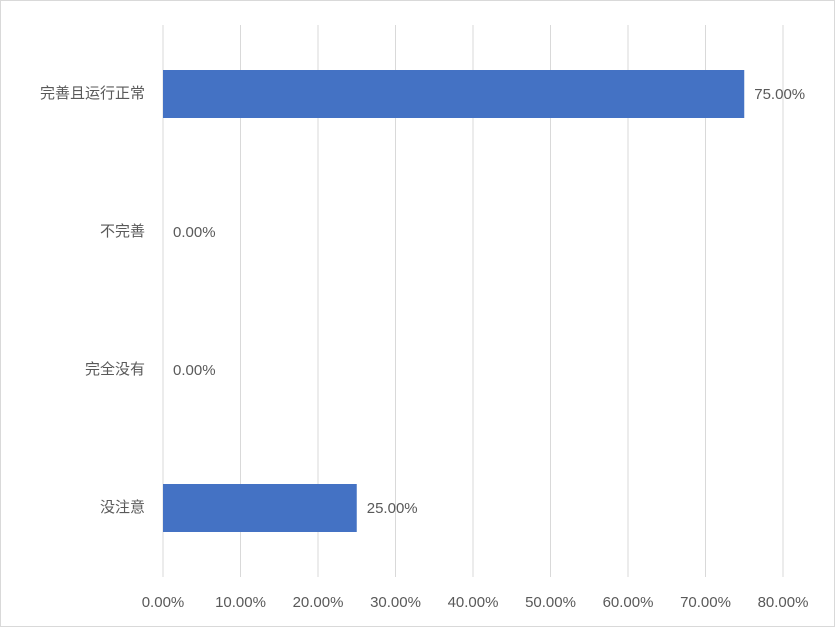  I want to click on y-tick-label: 不完善, so click(122, 231).